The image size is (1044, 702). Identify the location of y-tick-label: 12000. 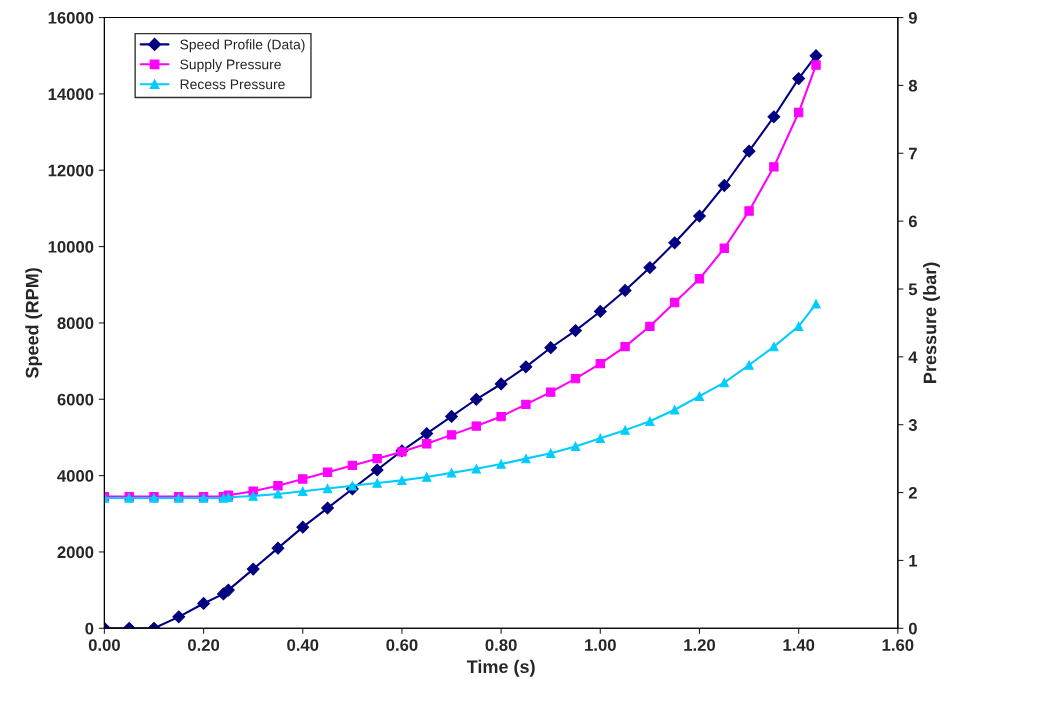
(71, 170).